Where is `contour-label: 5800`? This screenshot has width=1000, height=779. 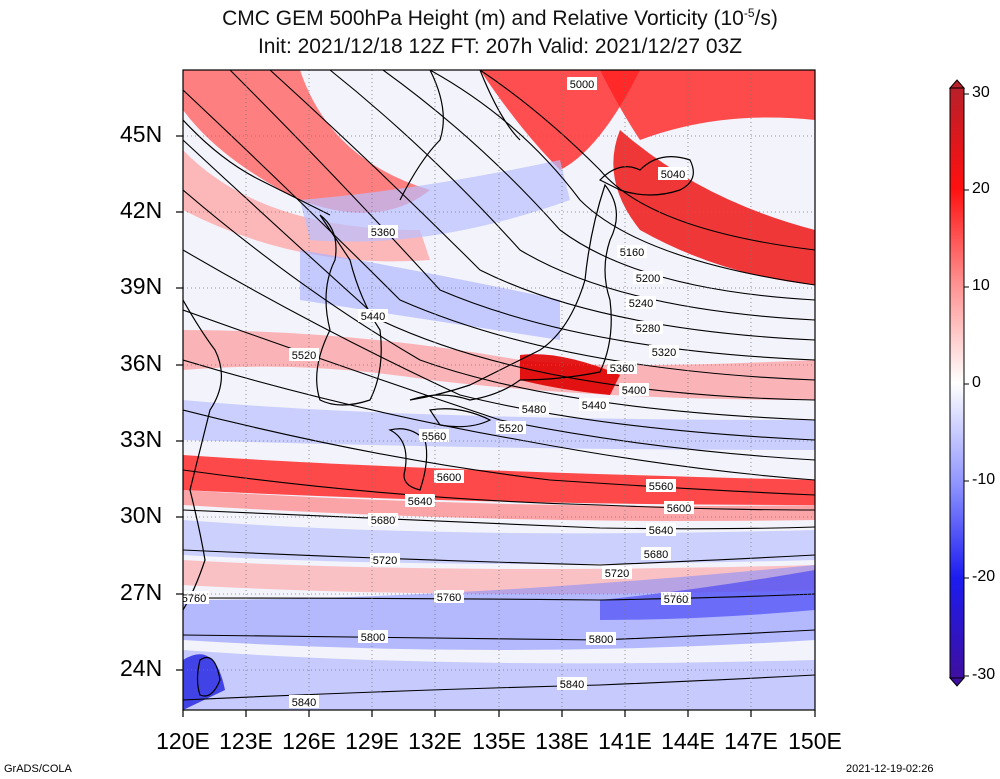
contour-label: 5800 is located at coordinates (373, 638).